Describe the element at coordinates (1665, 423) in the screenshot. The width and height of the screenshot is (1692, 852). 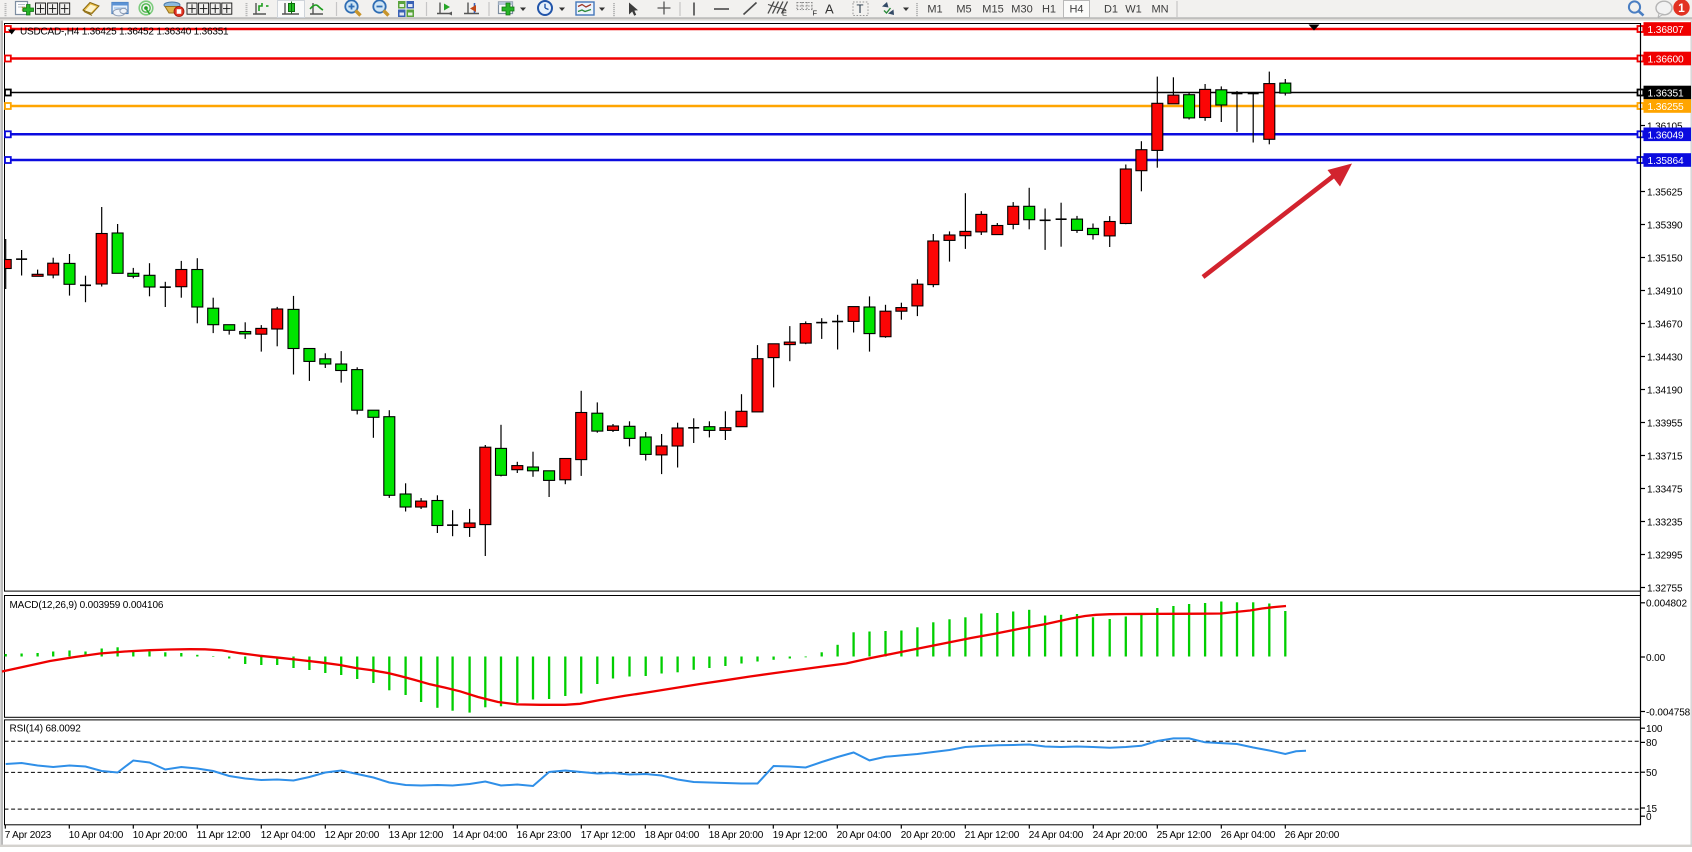
I see `svg-text: 1.33955` at that location.